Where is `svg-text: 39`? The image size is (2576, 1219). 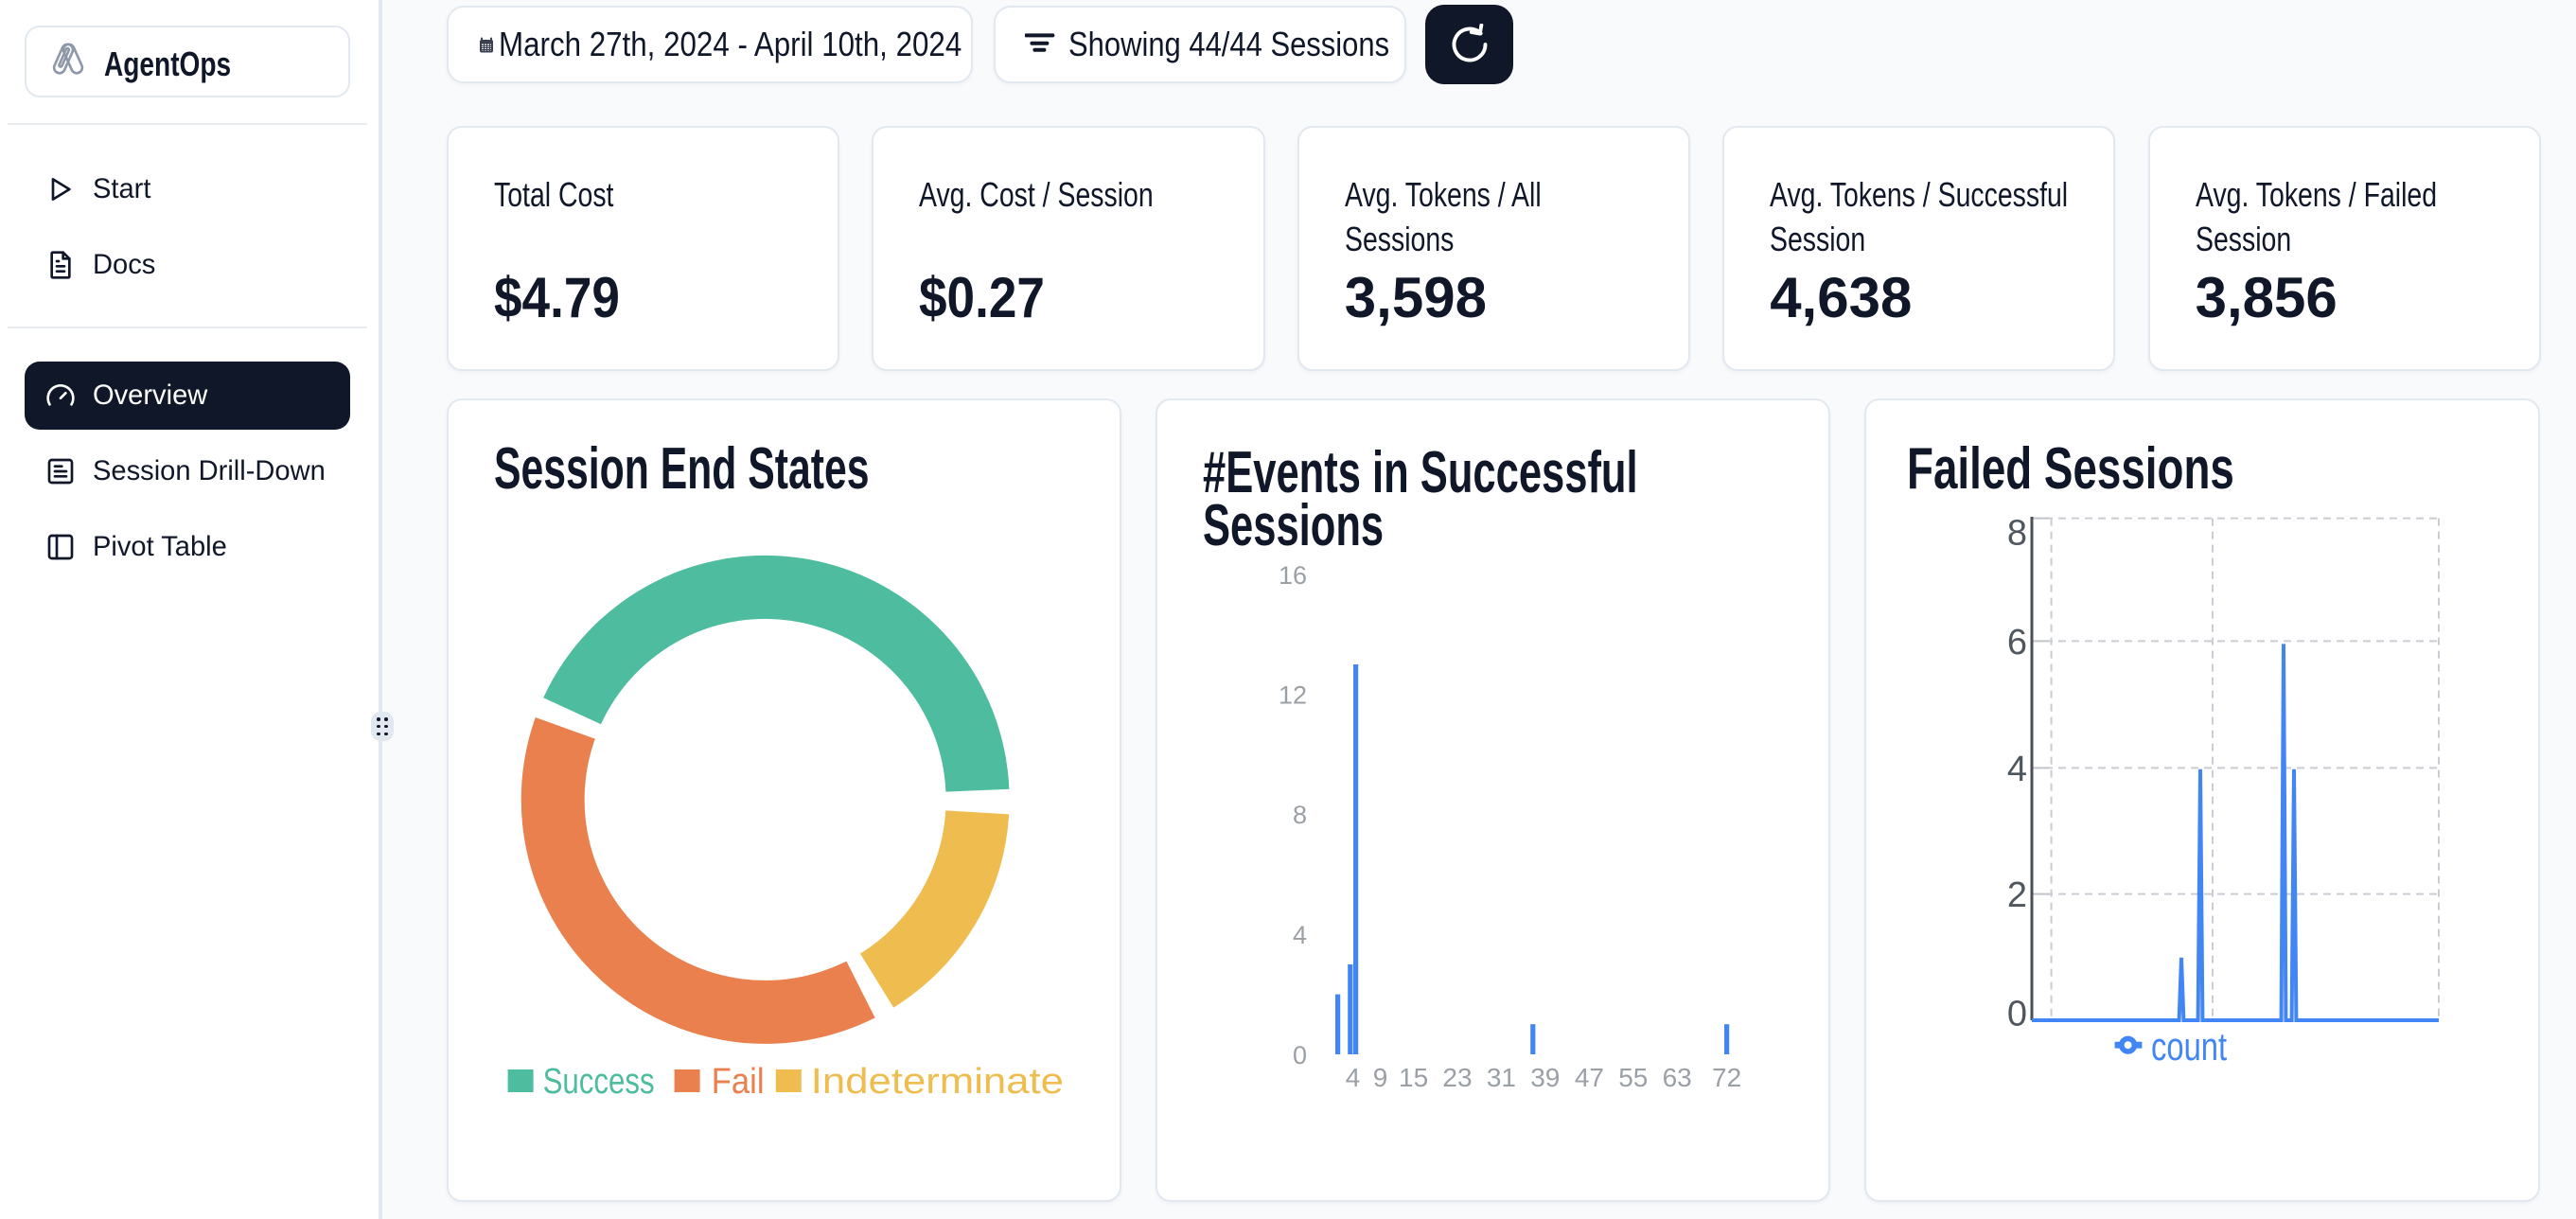 svg-text: 39 is located at coordinates (1545, 1077).